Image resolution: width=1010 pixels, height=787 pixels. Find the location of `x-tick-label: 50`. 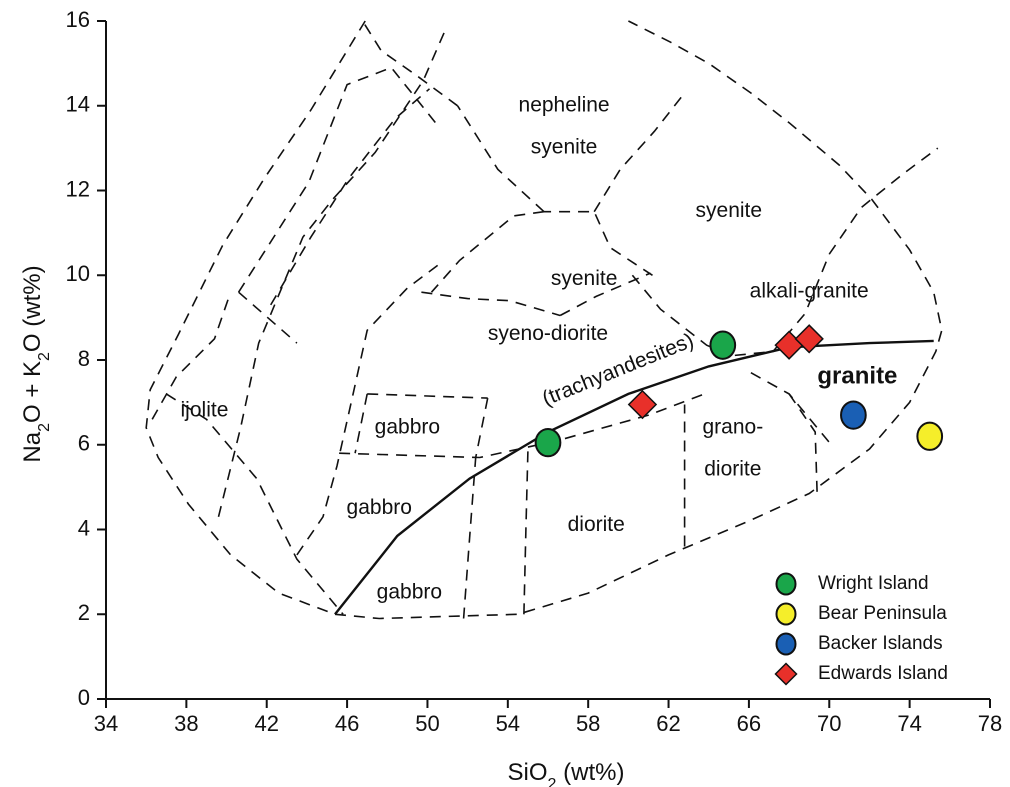

x-tick-label: 50 is located at coordinates (427, 723).